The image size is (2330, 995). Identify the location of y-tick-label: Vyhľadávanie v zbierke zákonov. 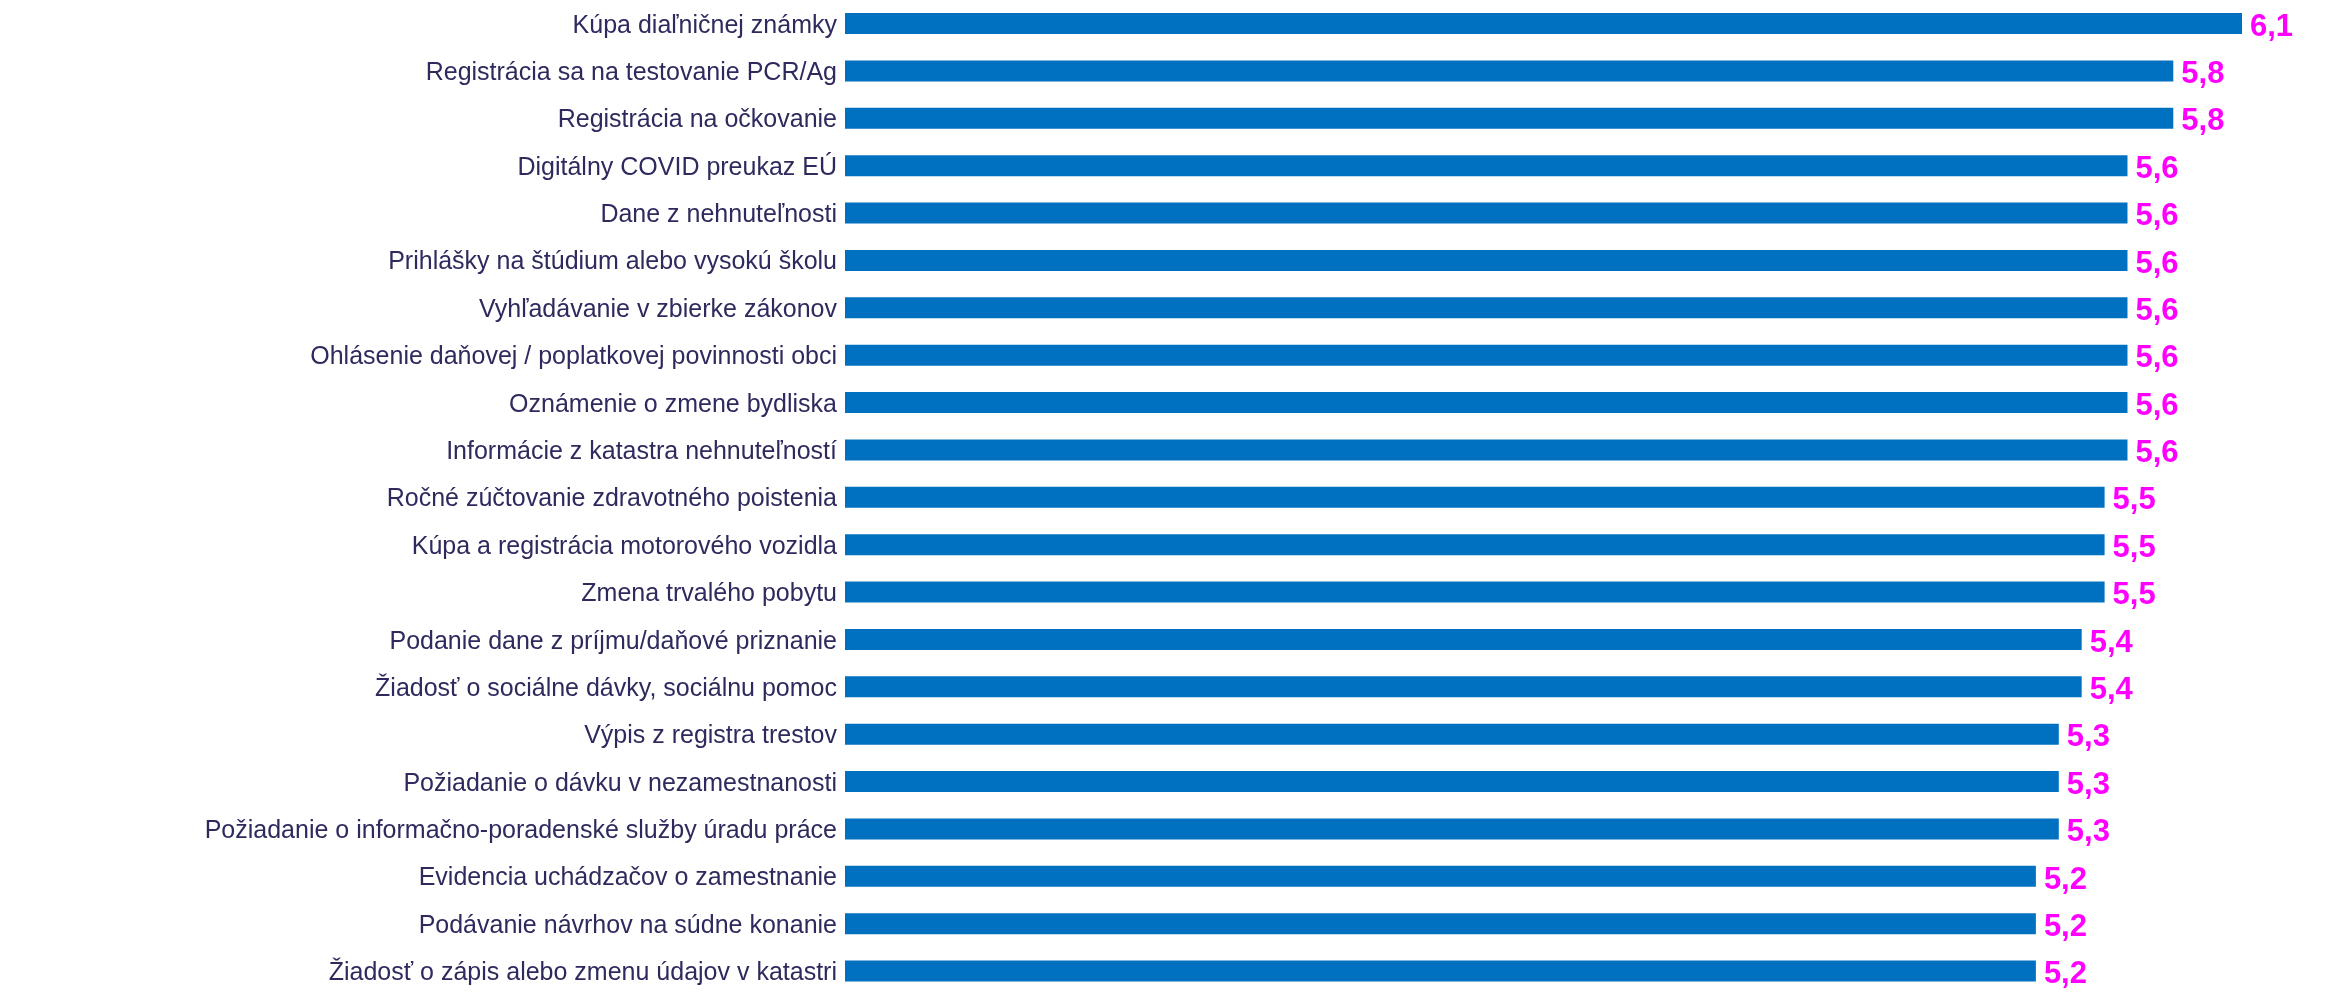
(658, 307).